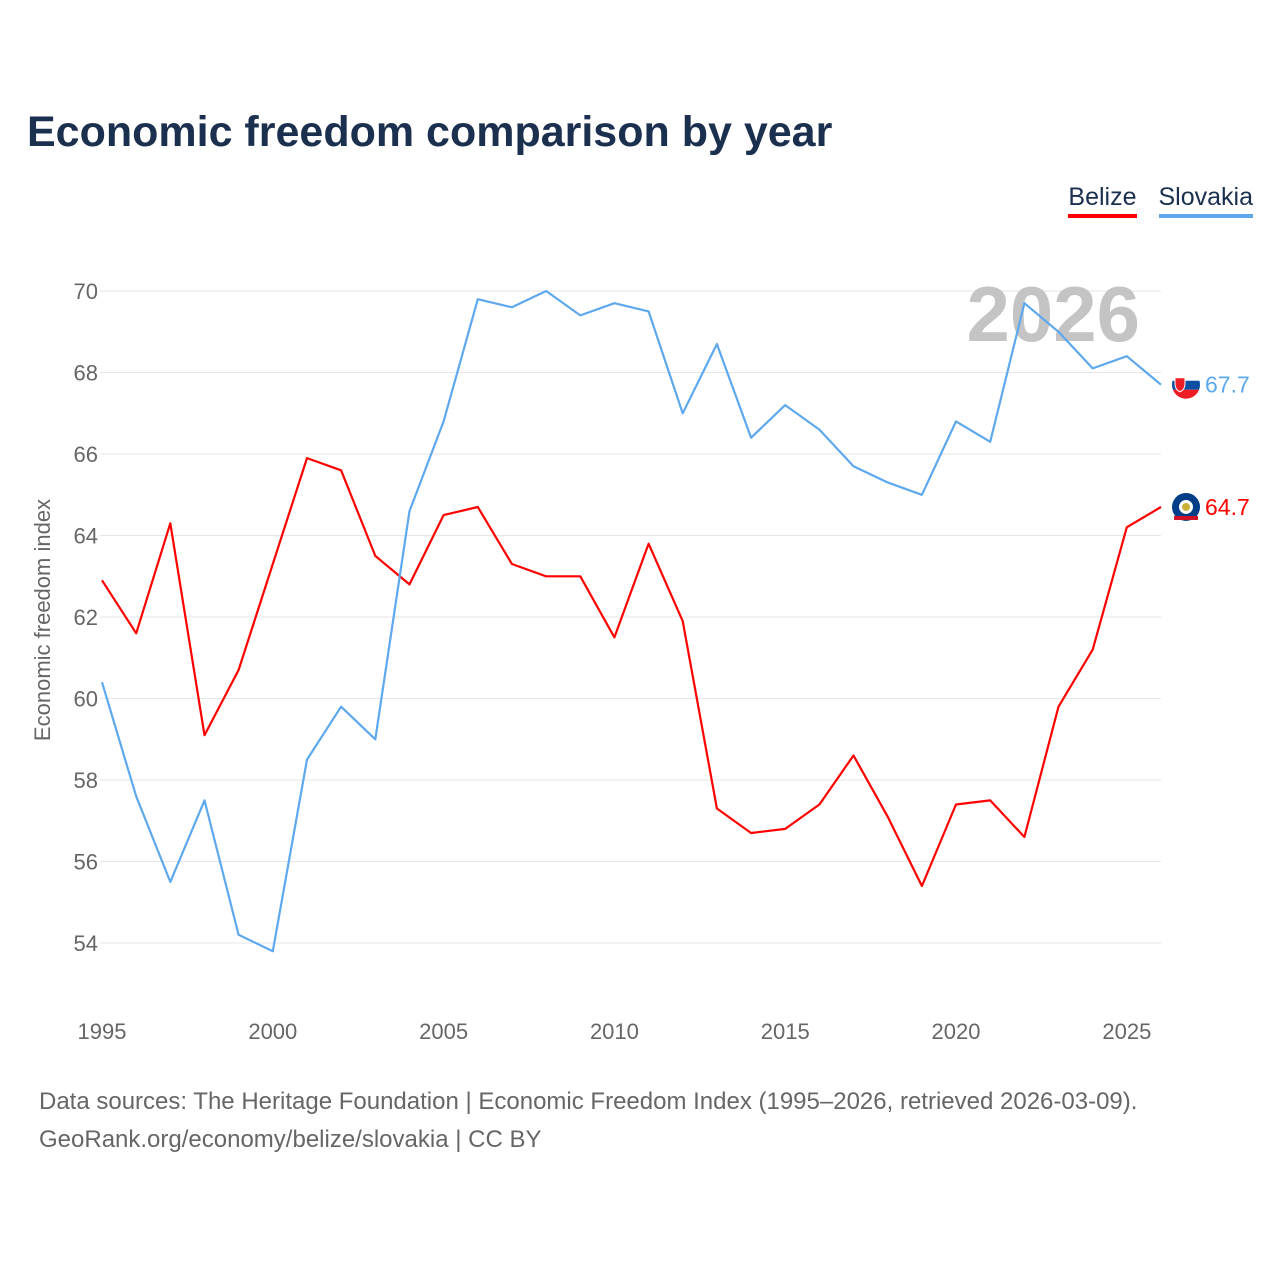 The image size is (1280, 1280). Describe the element at coordinates (1186, 375) in the screenshot. I see `flag-stripe-white` at that location.